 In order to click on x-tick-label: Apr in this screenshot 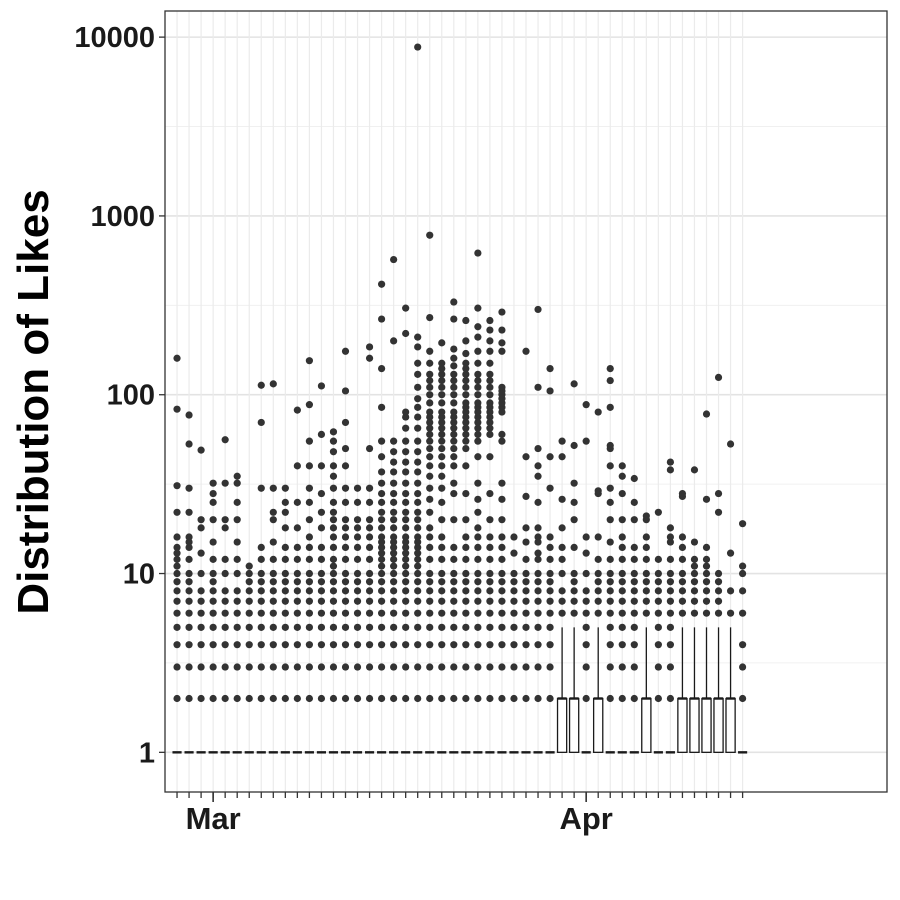, I will do `click(585, 818)`.